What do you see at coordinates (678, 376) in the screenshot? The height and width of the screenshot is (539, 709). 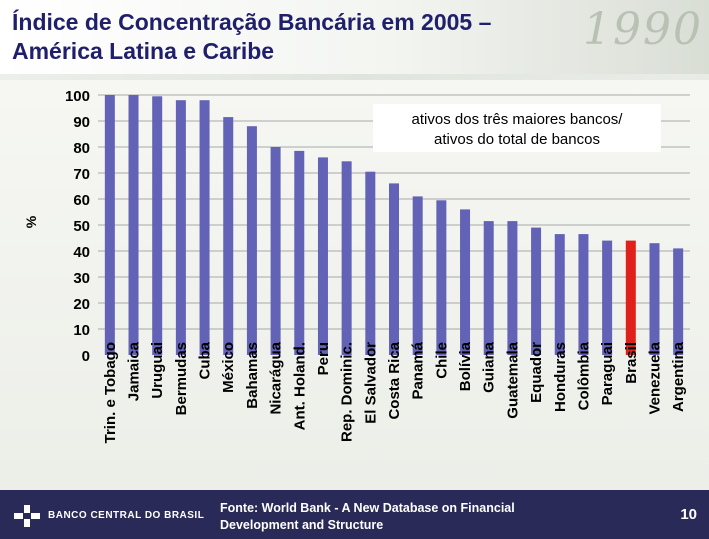 I see `x-tick-label: Argentina` at bounding box center [678, 376].